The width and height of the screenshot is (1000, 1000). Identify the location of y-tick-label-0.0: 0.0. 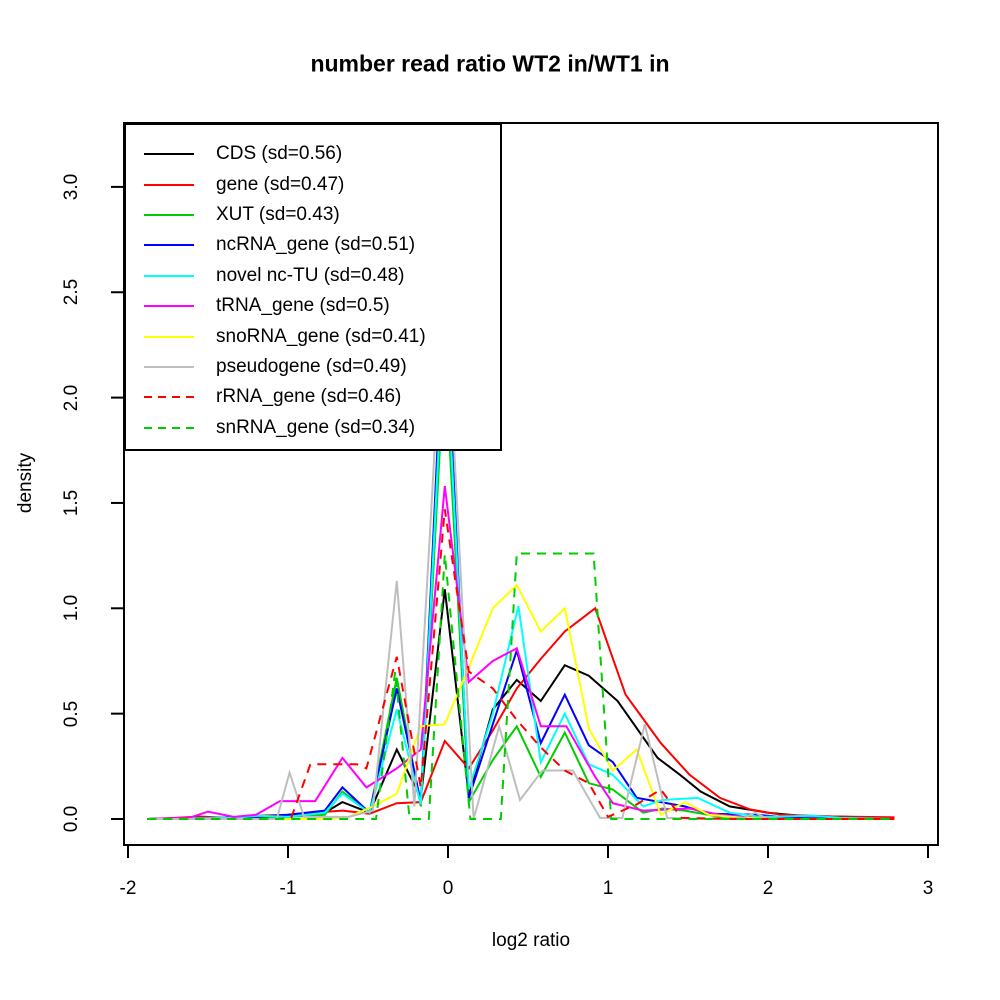
(71, 819).